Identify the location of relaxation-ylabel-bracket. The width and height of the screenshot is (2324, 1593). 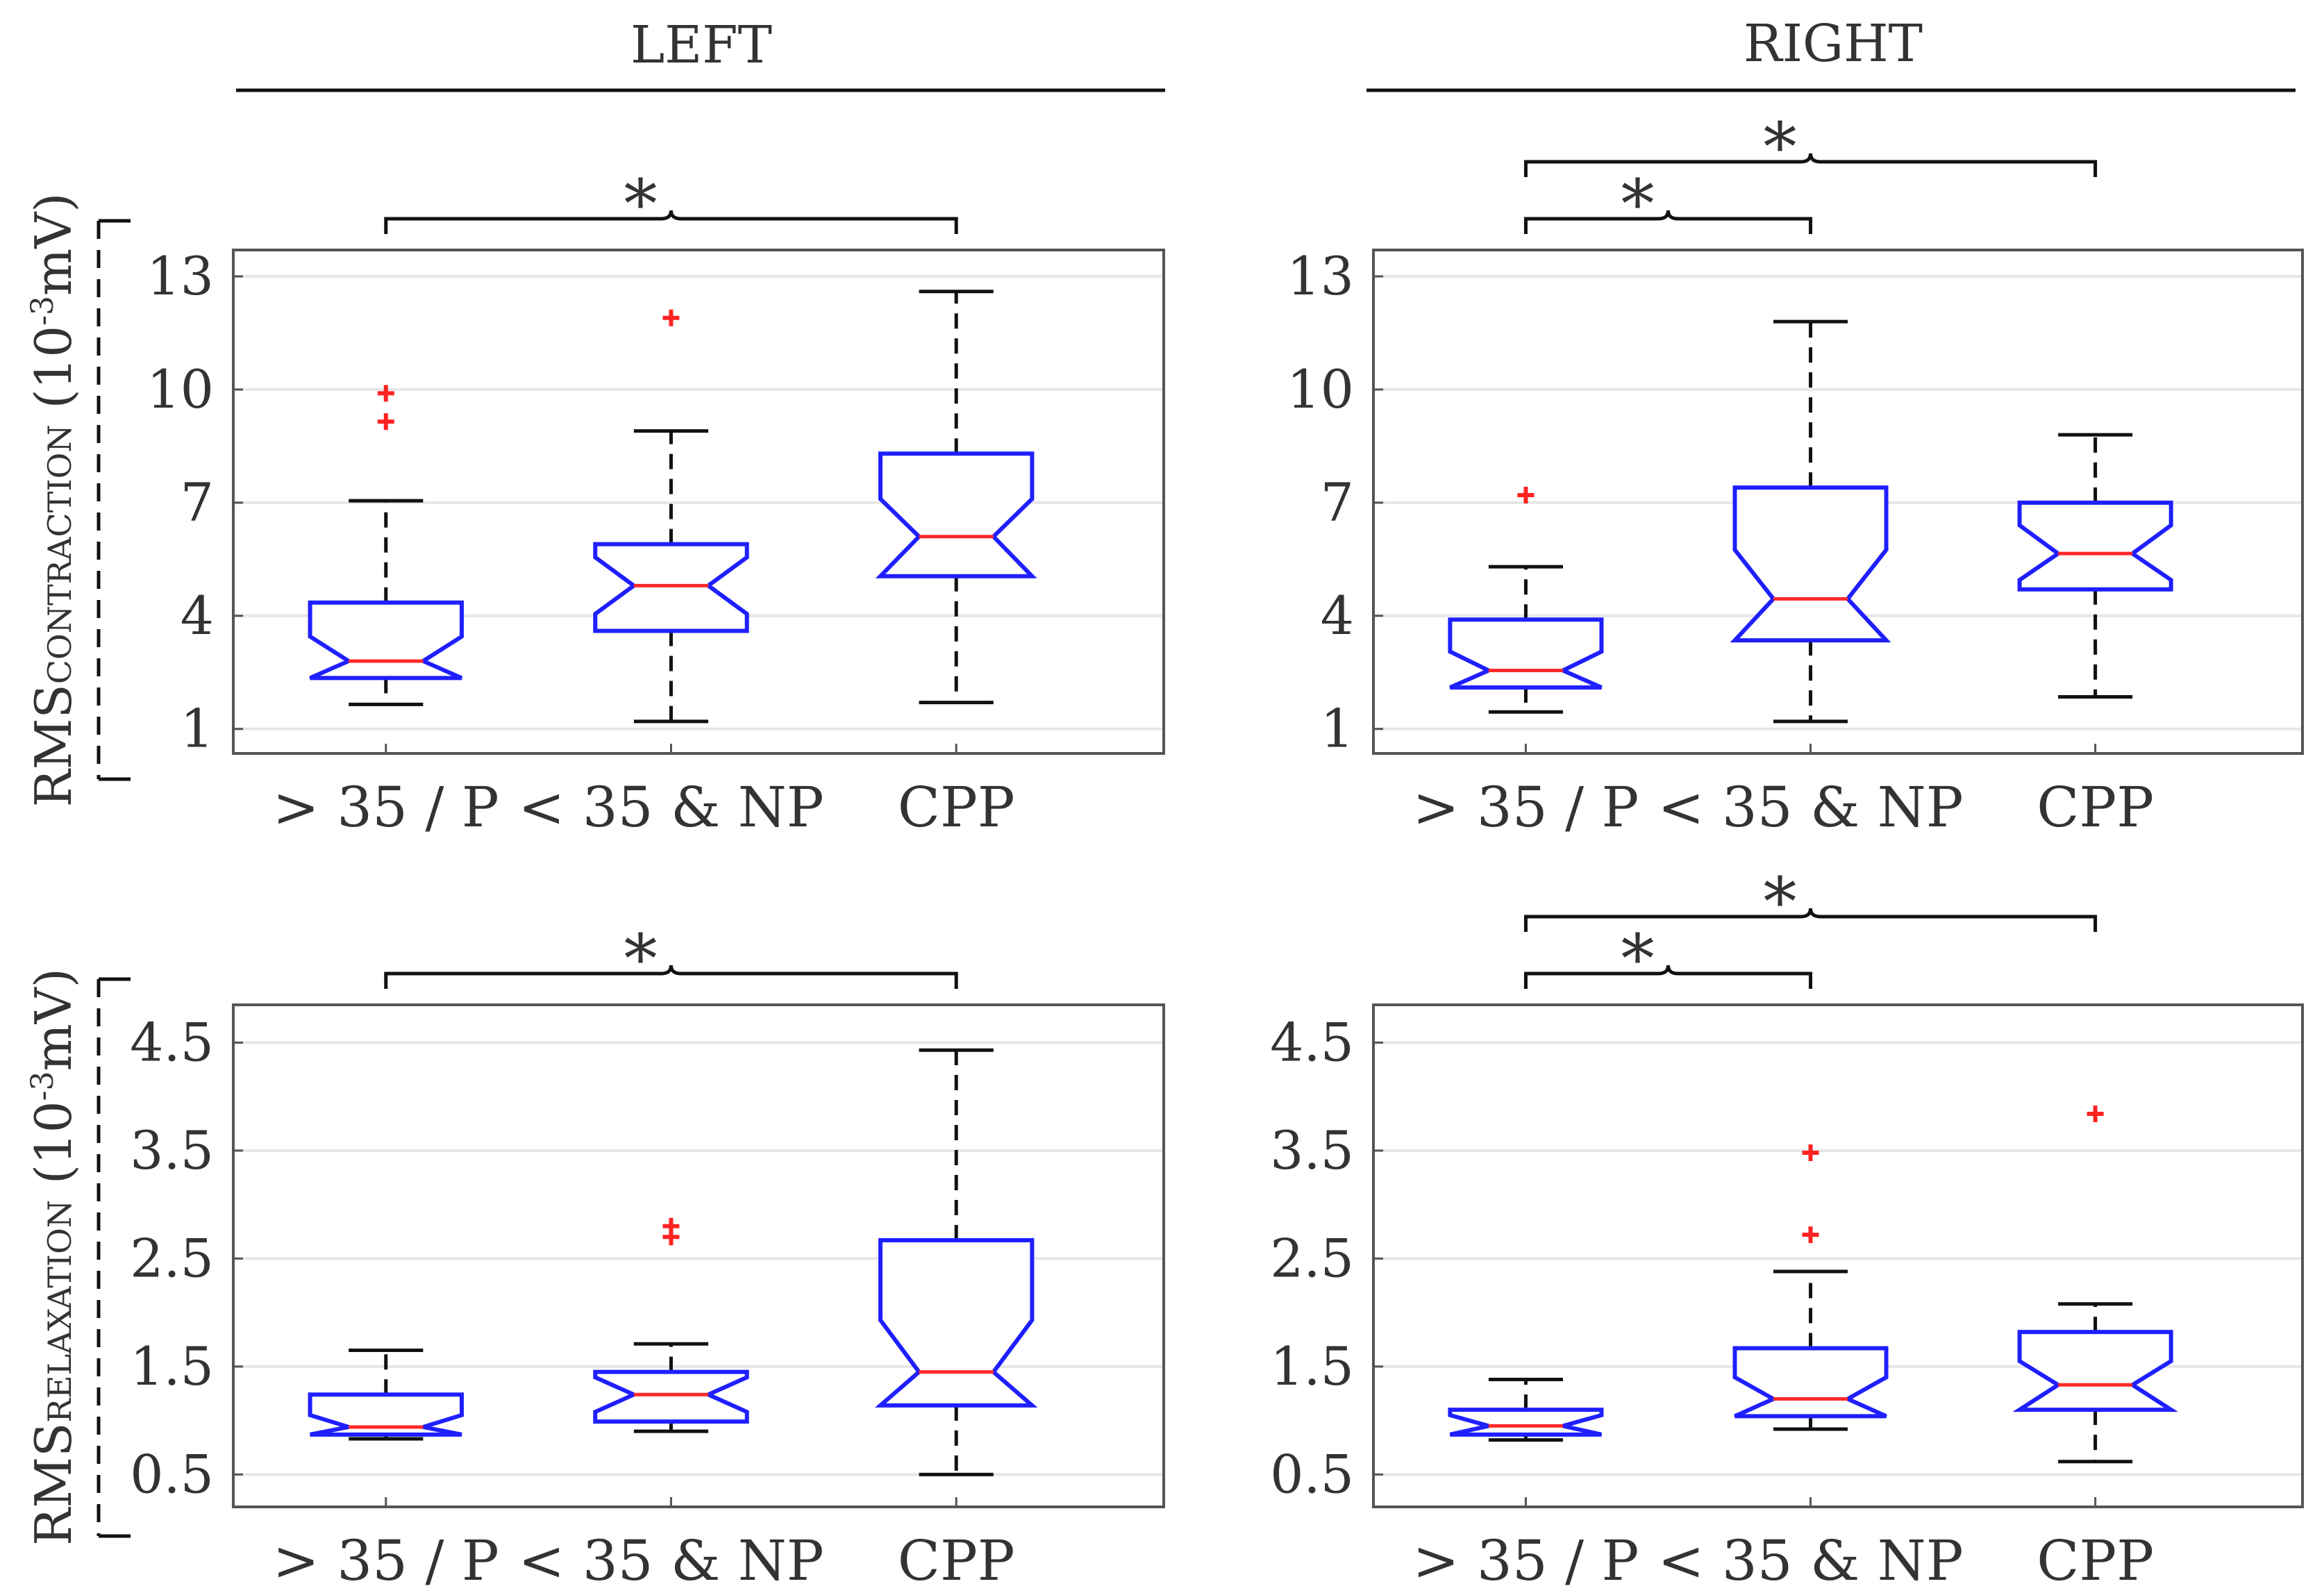
(114, 1257).